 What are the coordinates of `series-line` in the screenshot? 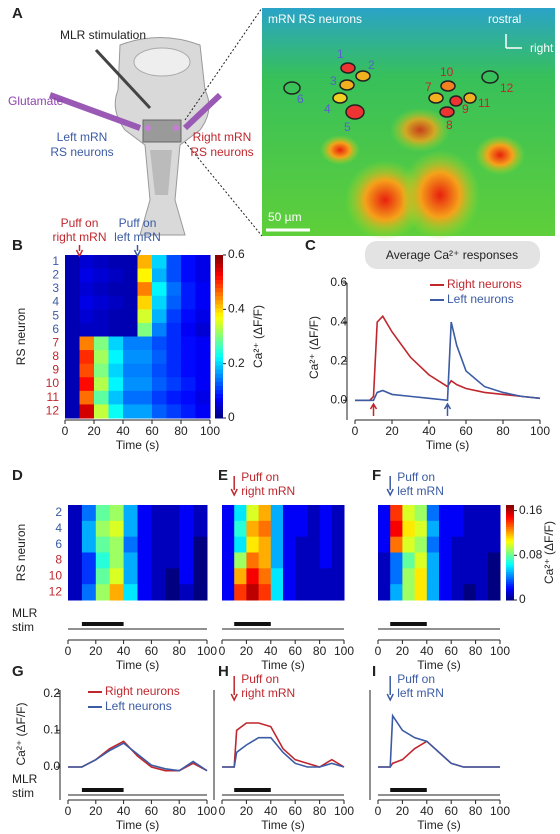 It's located at (138, 757).